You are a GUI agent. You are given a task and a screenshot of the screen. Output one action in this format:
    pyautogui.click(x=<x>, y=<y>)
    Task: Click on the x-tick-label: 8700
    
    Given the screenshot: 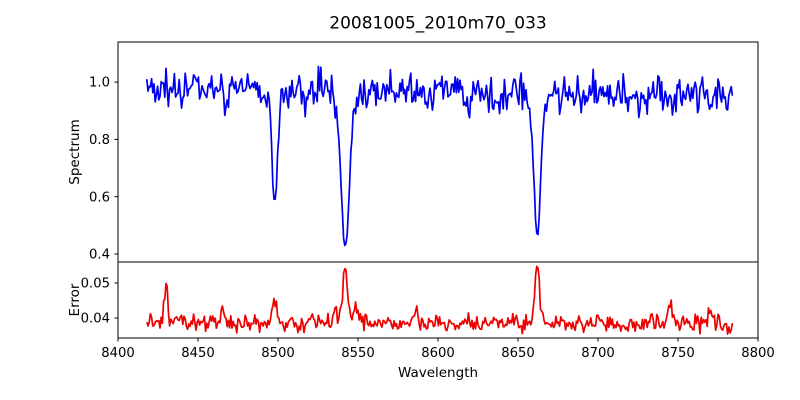 What is the action you would take?
    pyautogui.click(x=598, y=353)
    